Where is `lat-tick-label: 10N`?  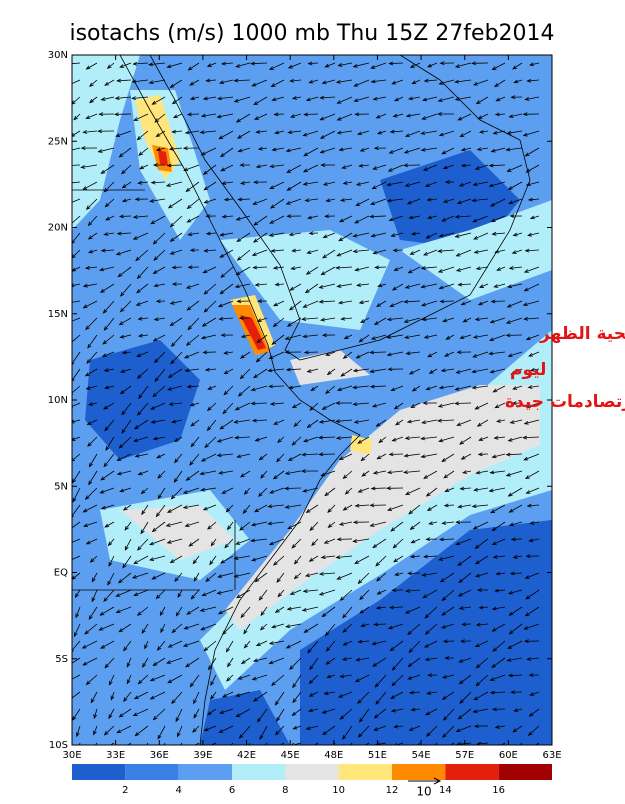
lat-tick-label: 10N is located at coordinates (58, 400).